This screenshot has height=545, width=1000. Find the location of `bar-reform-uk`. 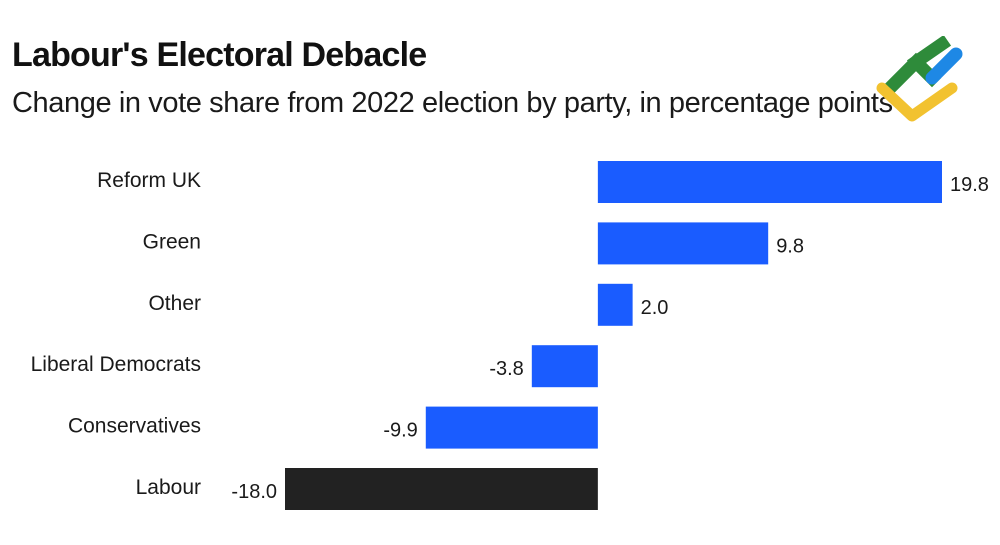

bar-reform-uk is located at coordinates (769, 182).